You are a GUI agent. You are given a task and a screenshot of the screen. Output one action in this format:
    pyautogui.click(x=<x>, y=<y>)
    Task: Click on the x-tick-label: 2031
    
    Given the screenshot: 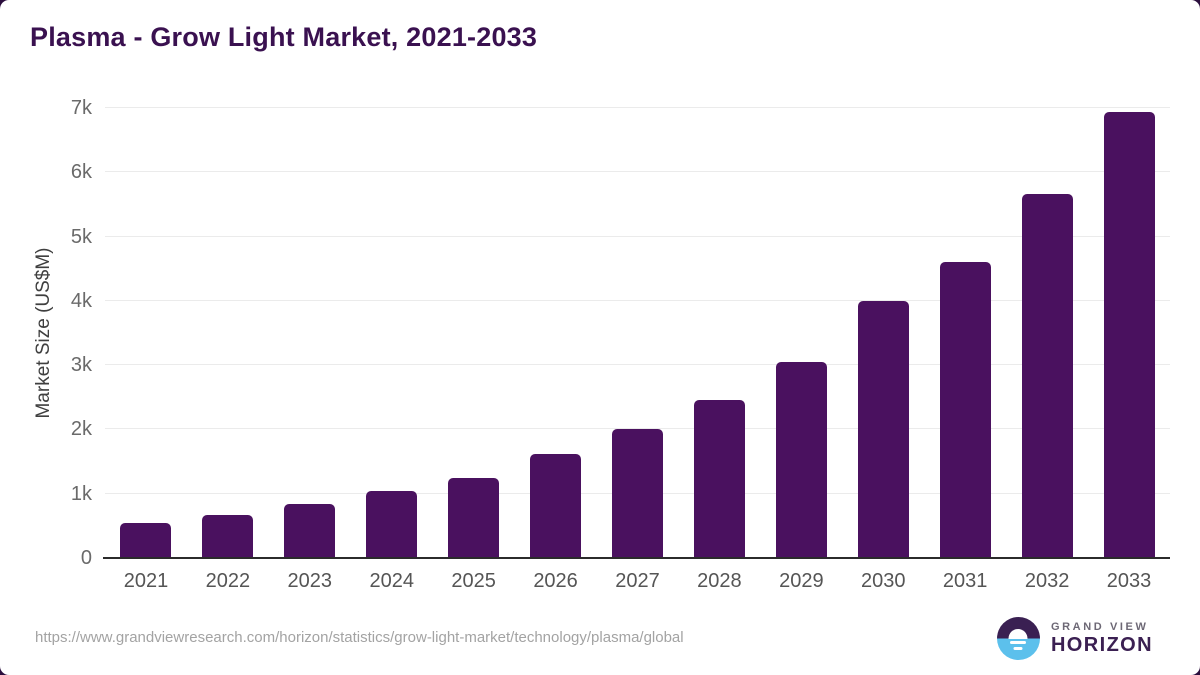 What is the action you would take?
    pyautogui.click(x=965, y=581)
    